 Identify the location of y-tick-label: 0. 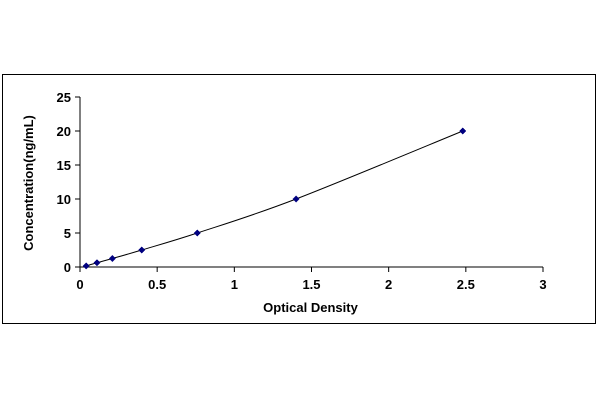
(67, 267).